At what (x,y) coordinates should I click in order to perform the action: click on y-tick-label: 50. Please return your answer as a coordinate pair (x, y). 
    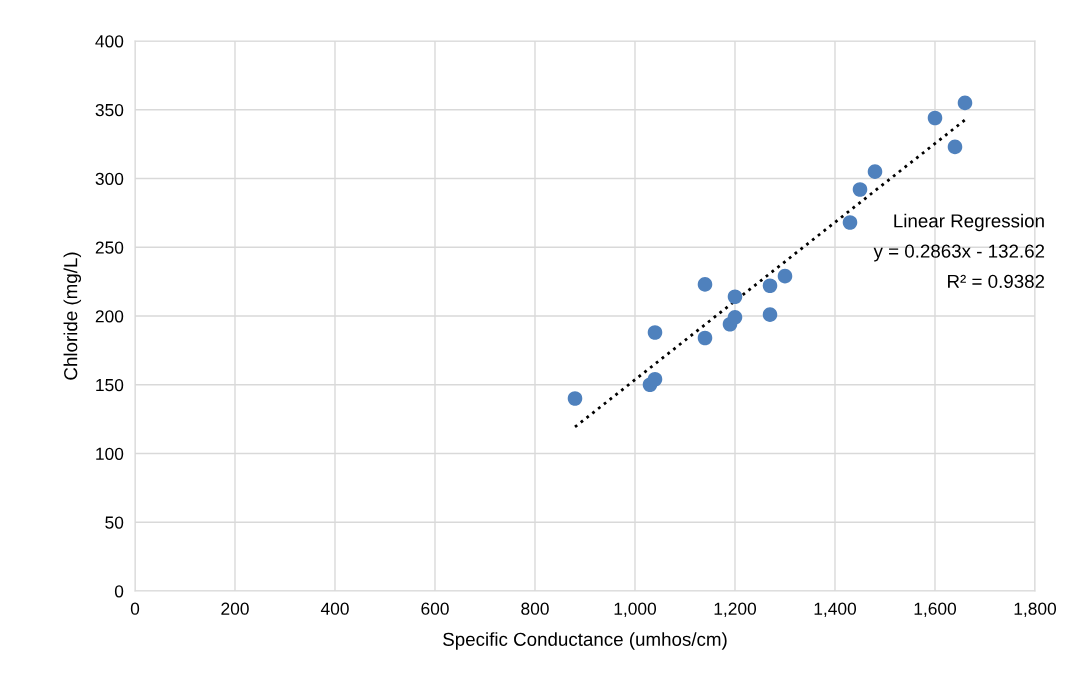
    Looking at the image, I should click on (114, 522).